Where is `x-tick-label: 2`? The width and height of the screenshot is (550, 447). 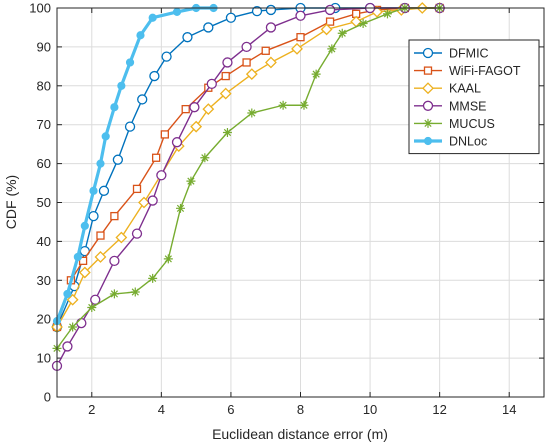 x-tick-label: 2 is located at coordinates (91, 409).